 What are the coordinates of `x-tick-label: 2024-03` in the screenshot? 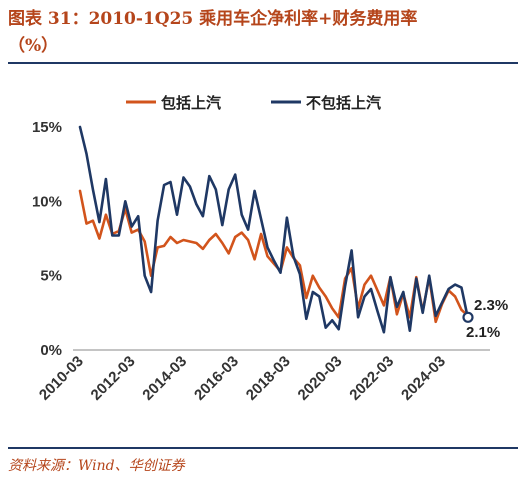 It's located at (423, 378).